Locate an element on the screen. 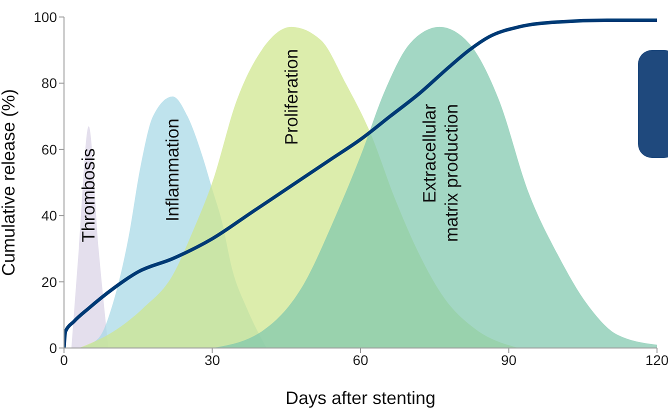 The width and height of the screenshot is (668, 410). series-label: Inflammation is located at coordinates (172, 170).